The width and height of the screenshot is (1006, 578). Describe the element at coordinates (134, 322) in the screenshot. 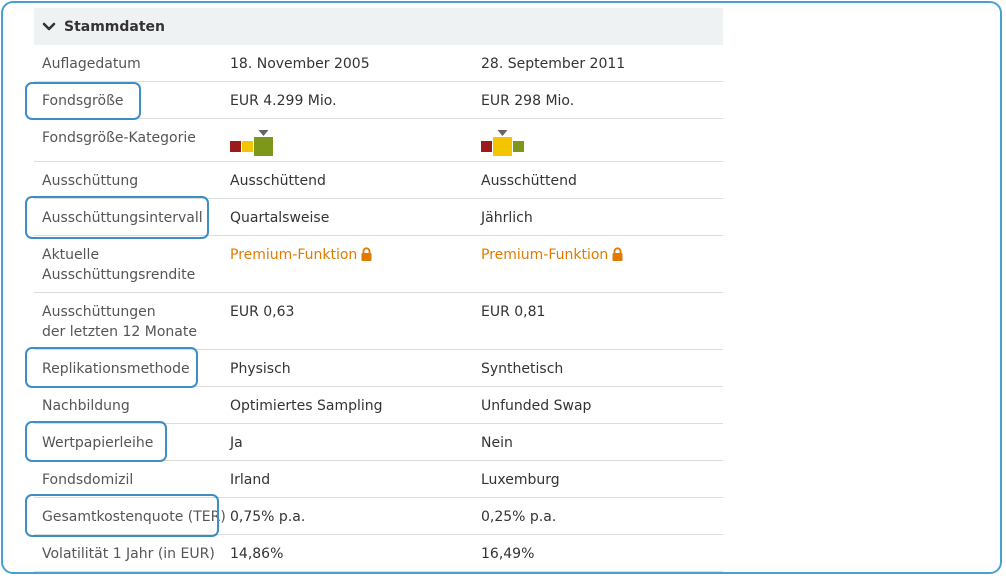

I see `row-label: Ausschüttungen der letzten 12 Monate` at that location.